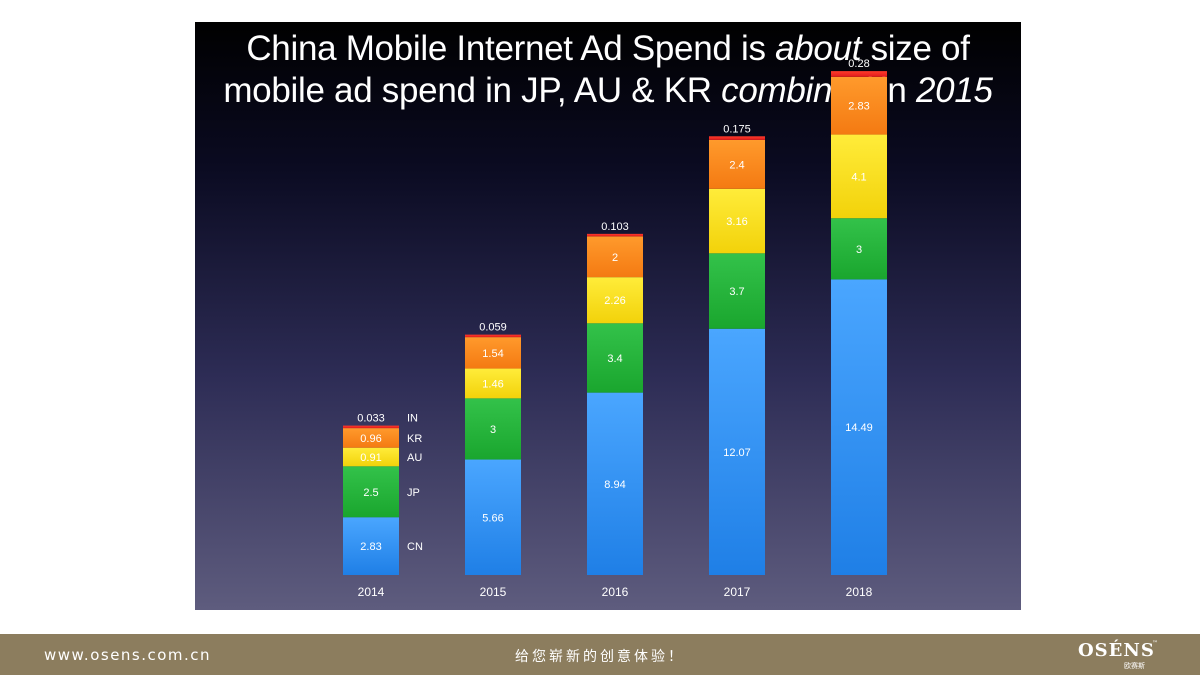  I want to click on legend-label-au: AU, so click(414, 458).